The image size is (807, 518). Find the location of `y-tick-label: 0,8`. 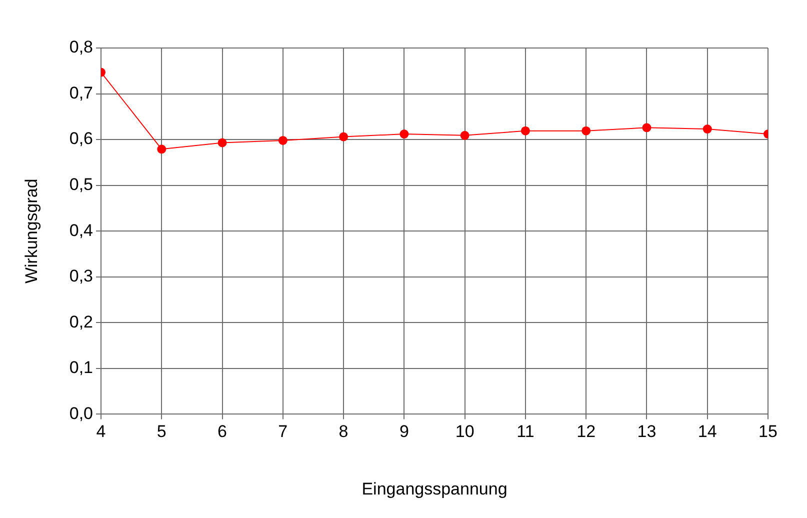

y-tick-label: 0,8 is located at coordinates (81, 47).